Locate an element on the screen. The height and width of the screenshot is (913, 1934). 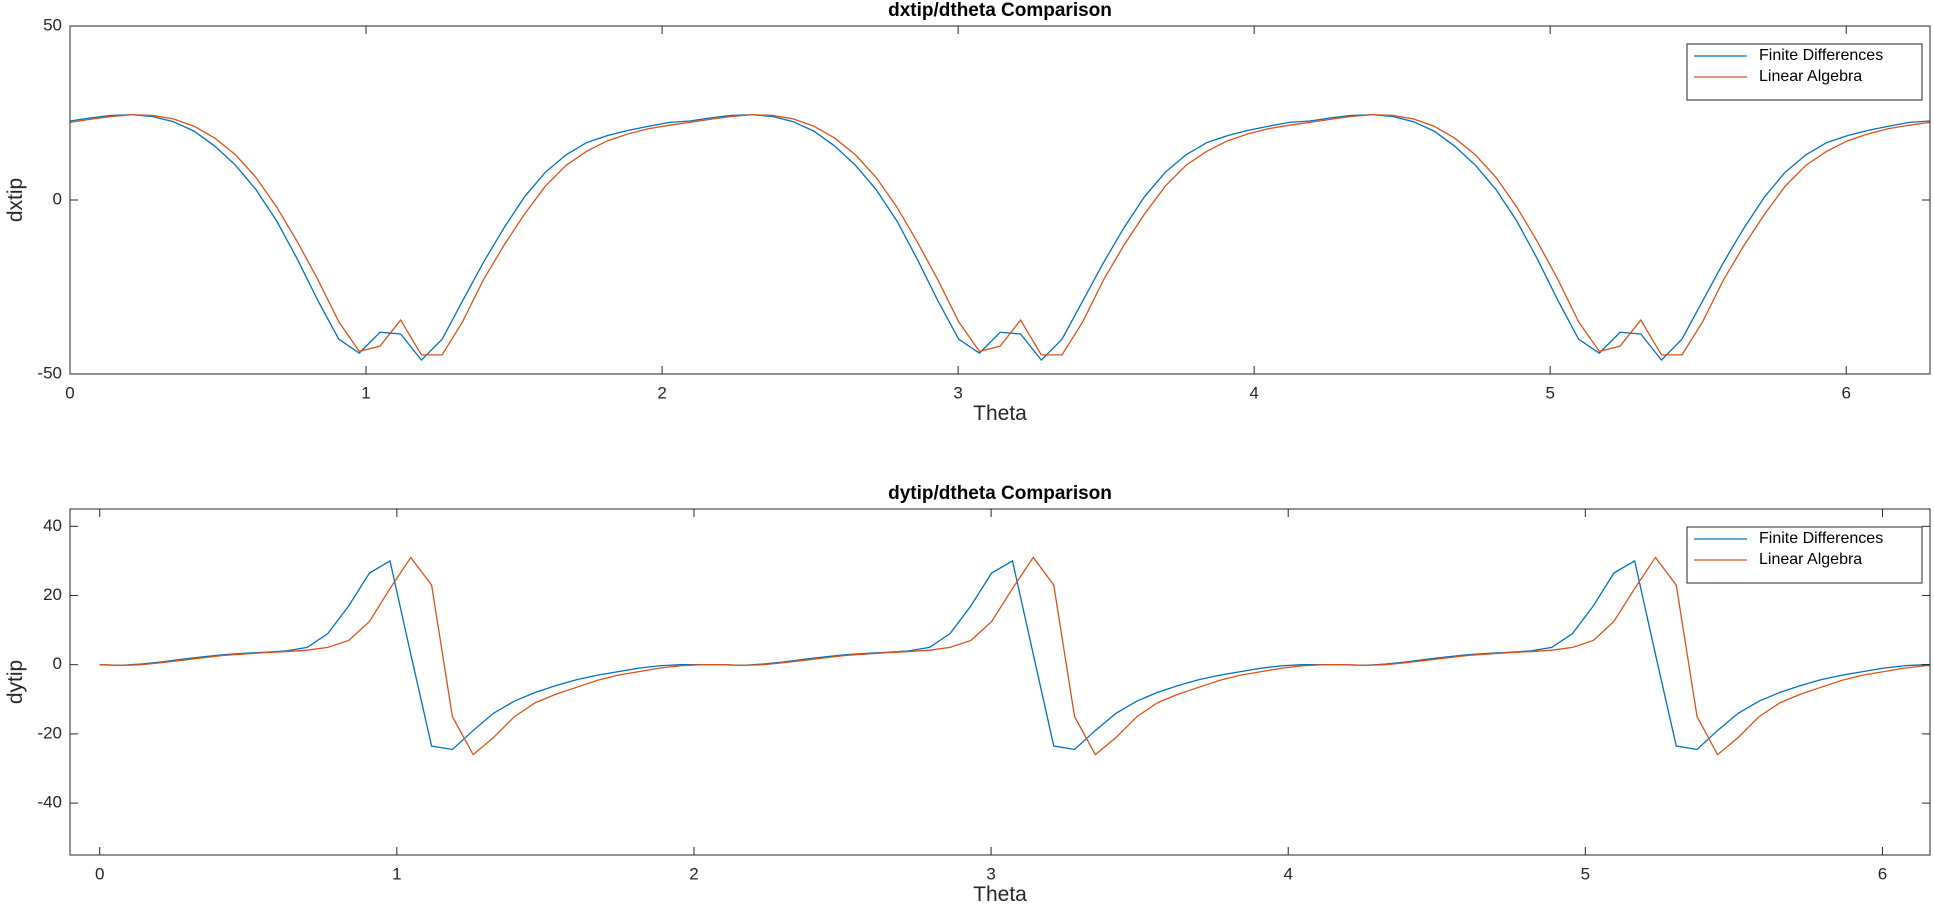
y-tick-label: -50 is located at coordinates (49, 372).